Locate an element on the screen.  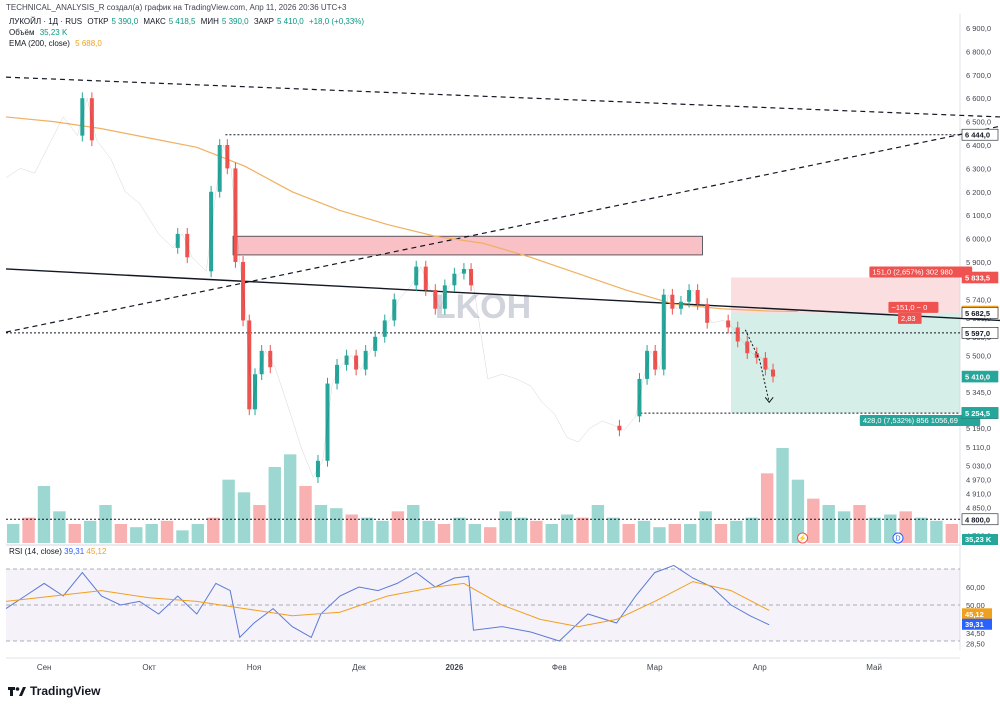
price-tag: 5 410,0 is located at coordinates (977, 377).